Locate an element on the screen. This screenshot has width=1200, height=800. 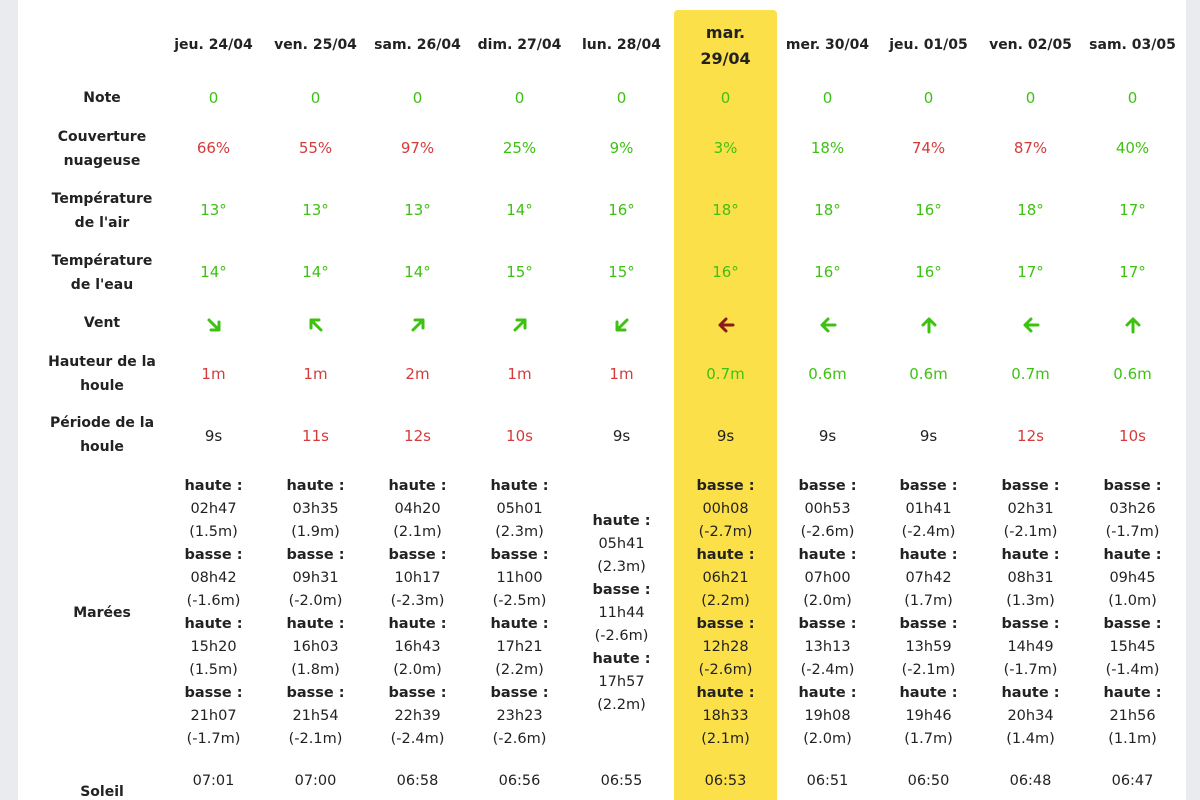
tide-time: 05h01 is located at coordinates (519, 509).